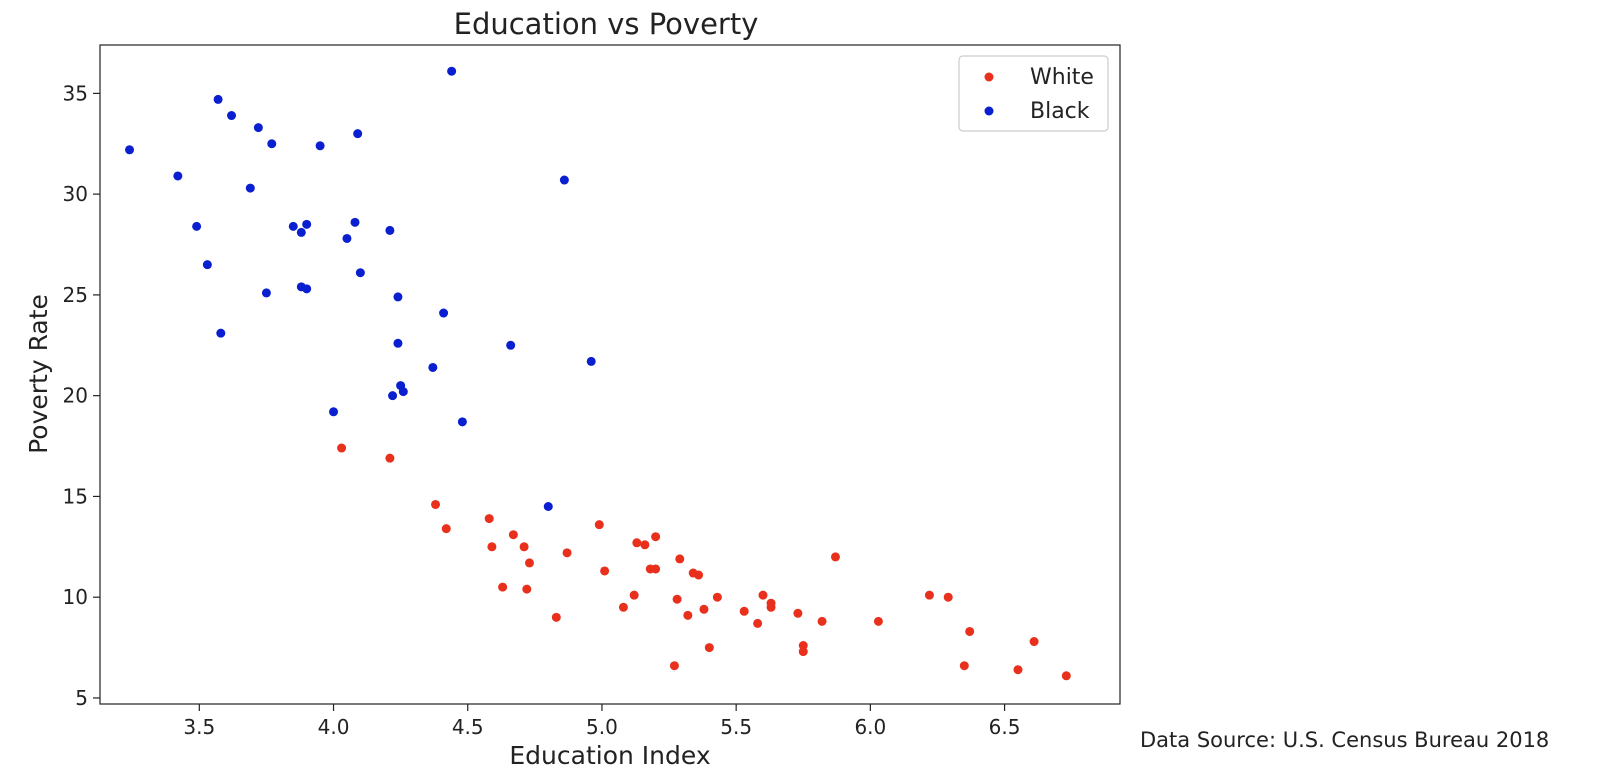 Image resolution: width=1604 pixels, height=782 pixels. Describe the element at coordinates (1345, 740) in the screenshot. I see `data-source-note: Data Source: U.S. Census Bureau 2018` at that location.